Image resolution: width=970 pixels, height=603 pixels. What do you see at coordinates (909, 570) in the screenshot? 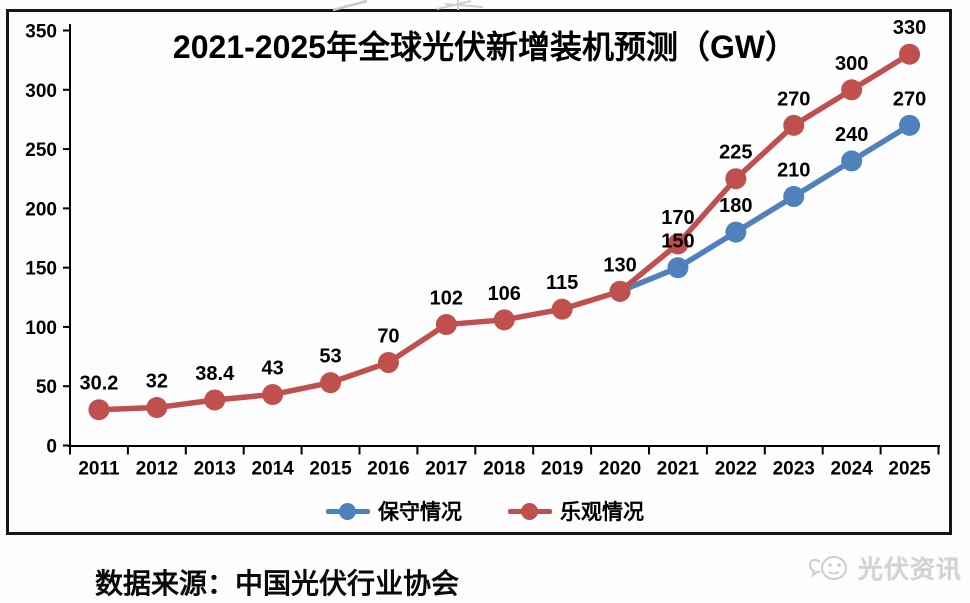
I see `publisher-logo-text: 光伏资讯` at bounding box center [909, 570].